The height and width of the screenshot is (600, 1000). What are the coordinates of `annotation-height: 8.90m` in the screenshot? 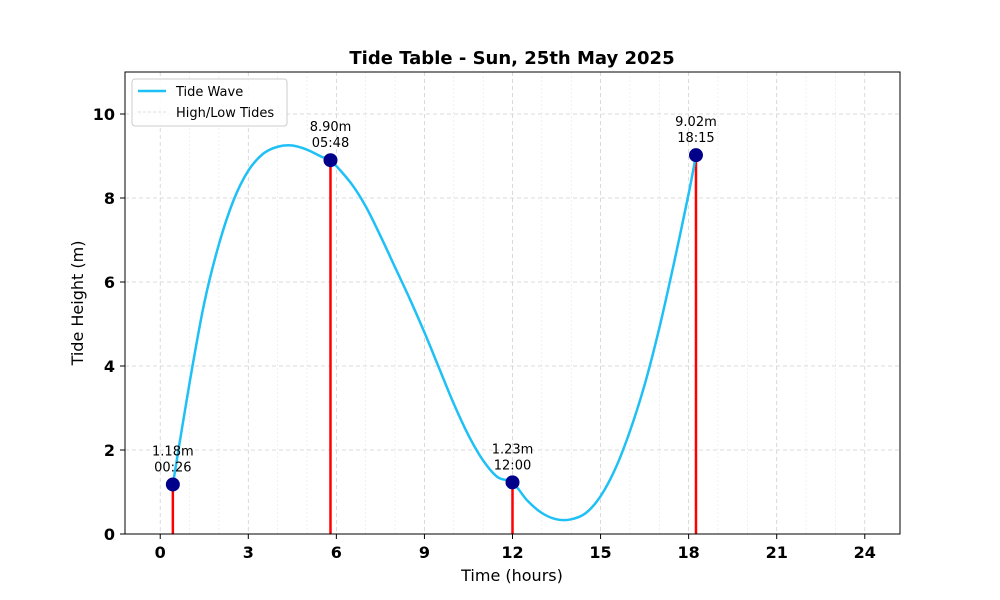 It's located at (331, 127).